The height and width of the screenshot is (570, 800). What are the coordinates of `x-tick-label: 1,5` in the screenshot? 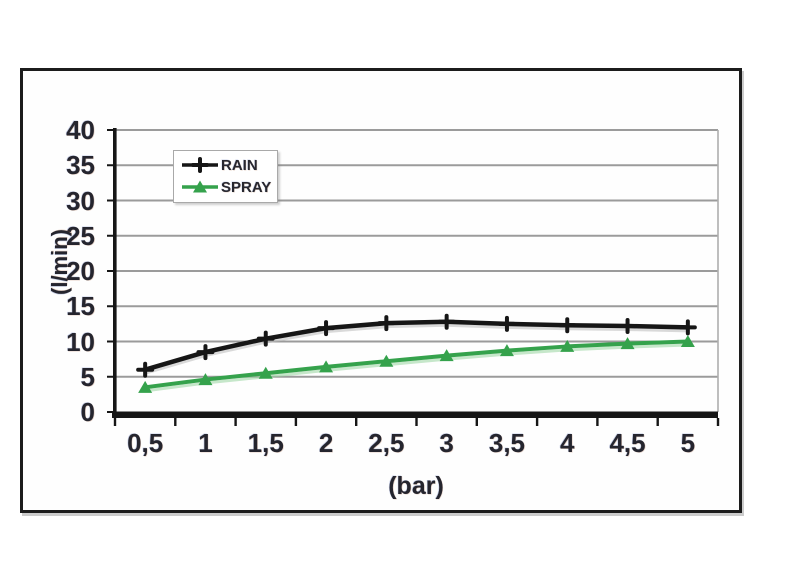 It's located at (265, 443).